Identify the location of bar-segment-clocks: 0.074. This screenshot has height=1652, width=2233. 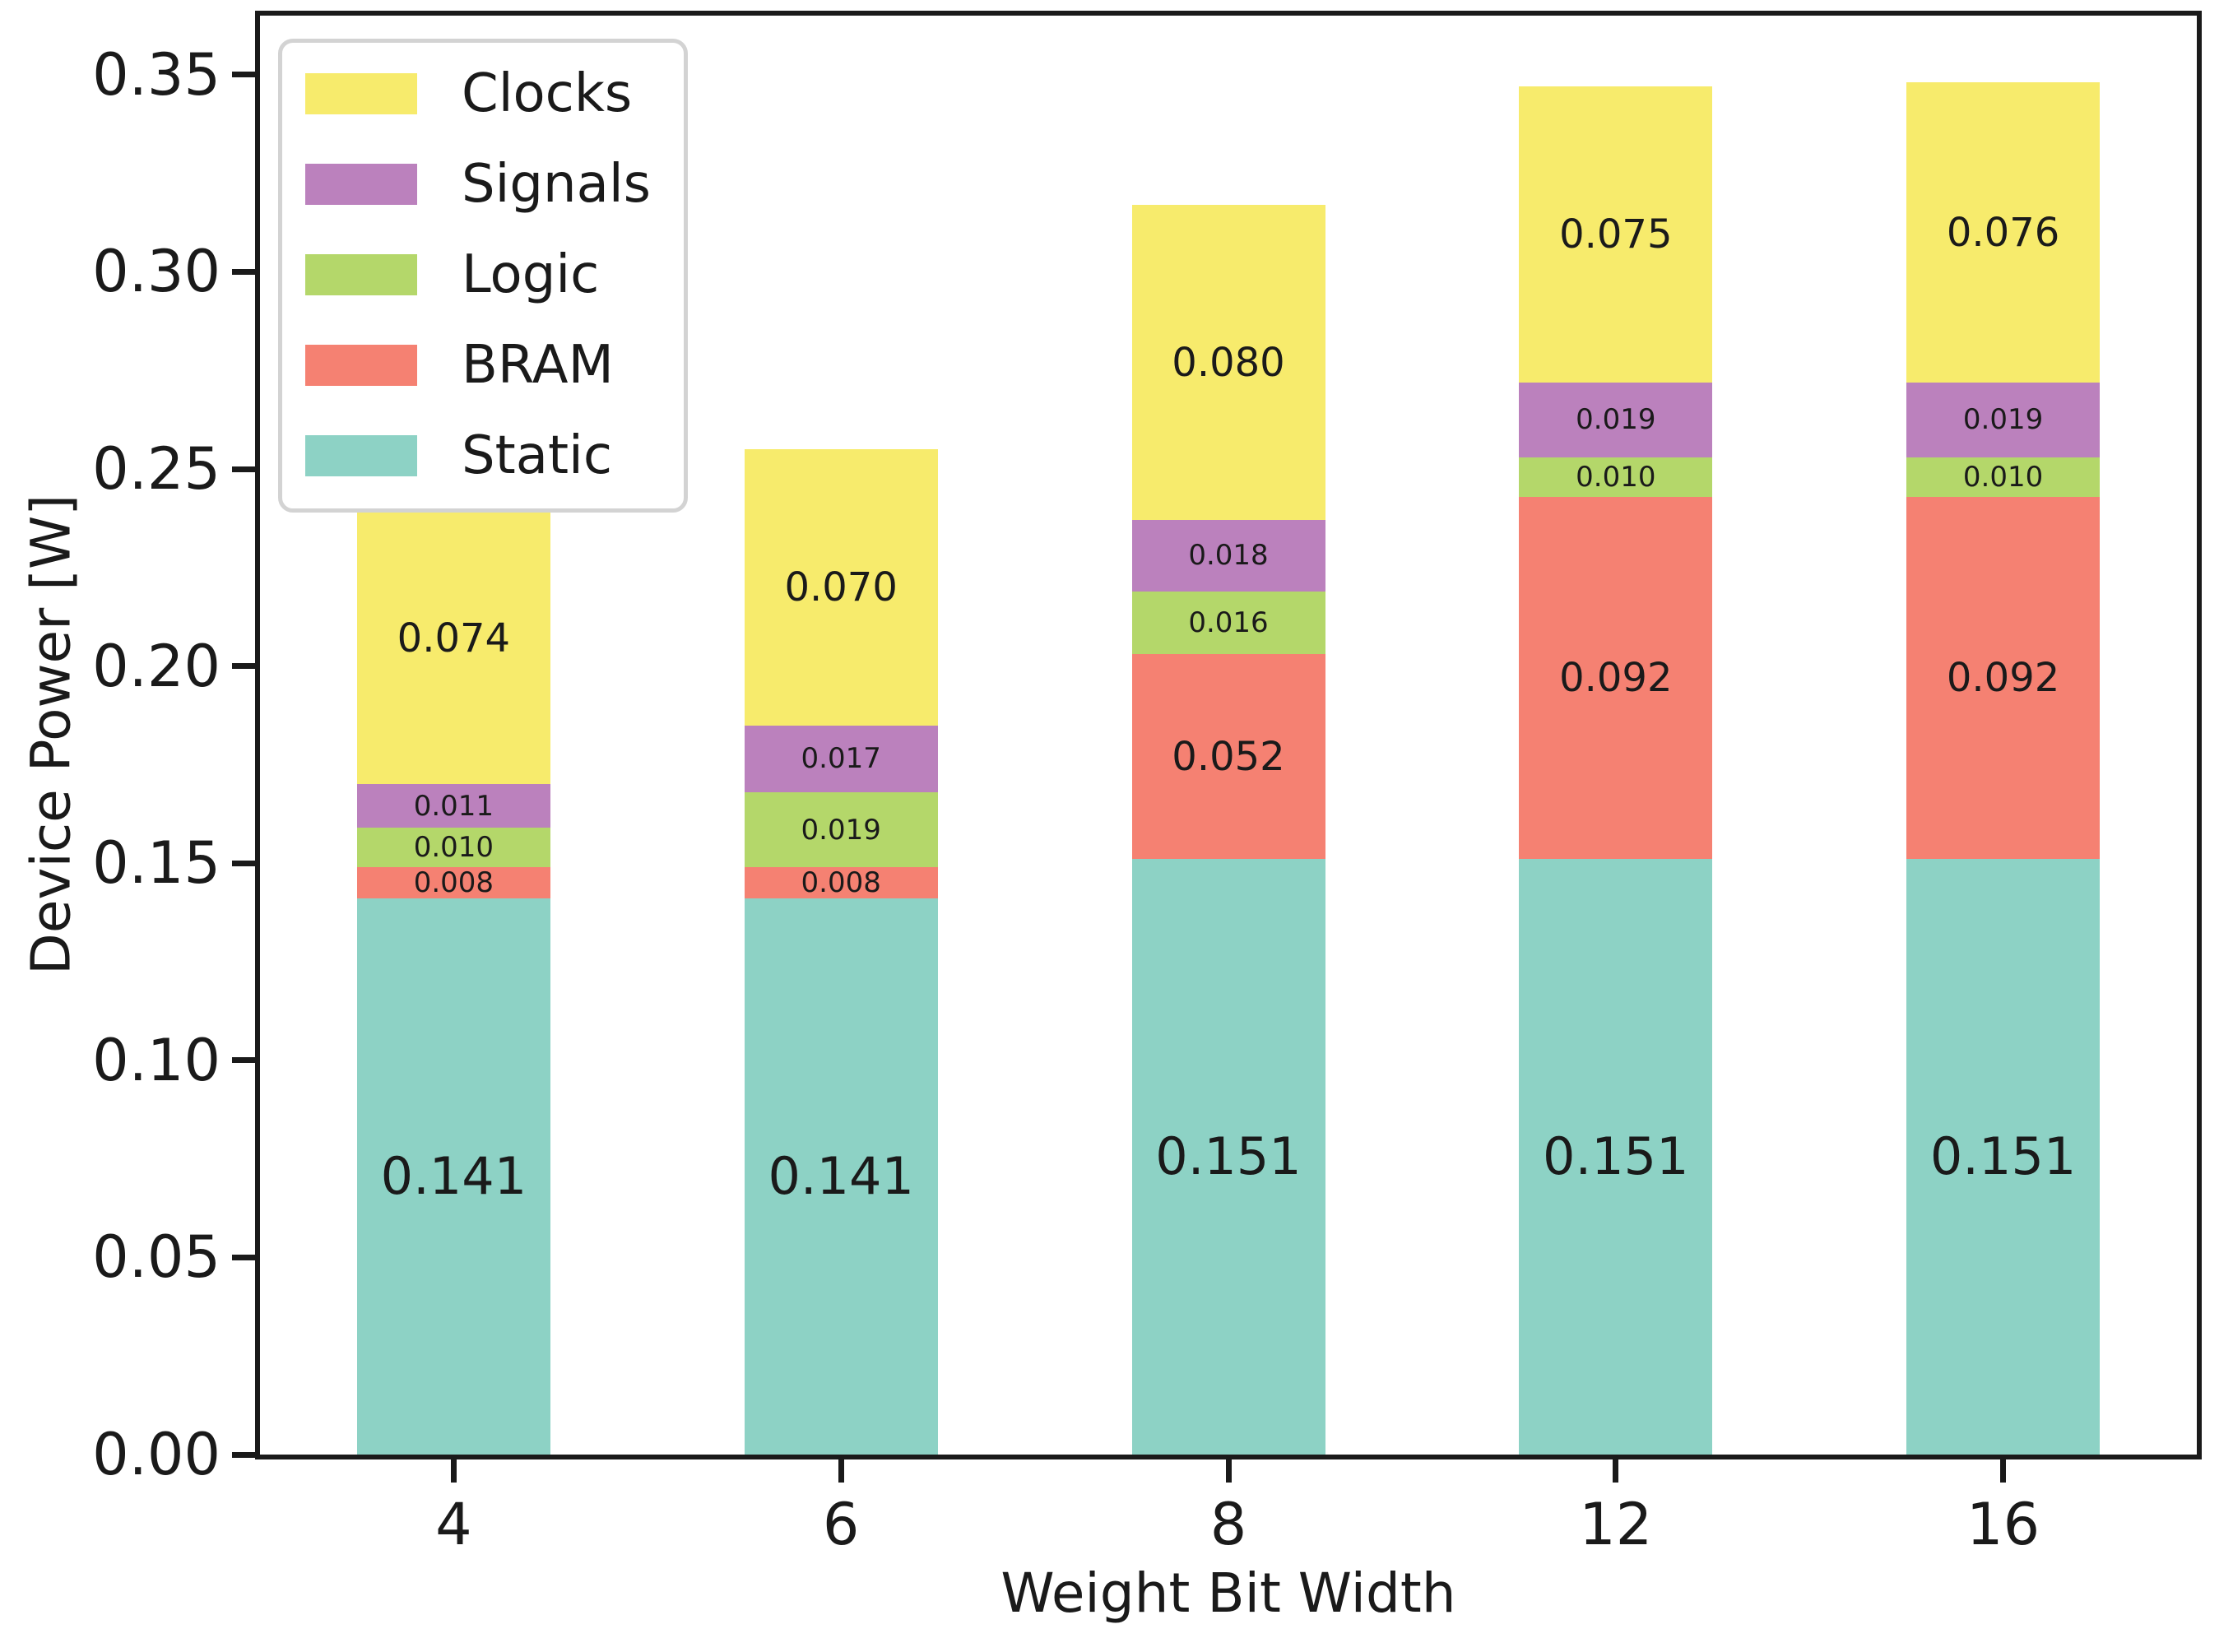
(453, 638).